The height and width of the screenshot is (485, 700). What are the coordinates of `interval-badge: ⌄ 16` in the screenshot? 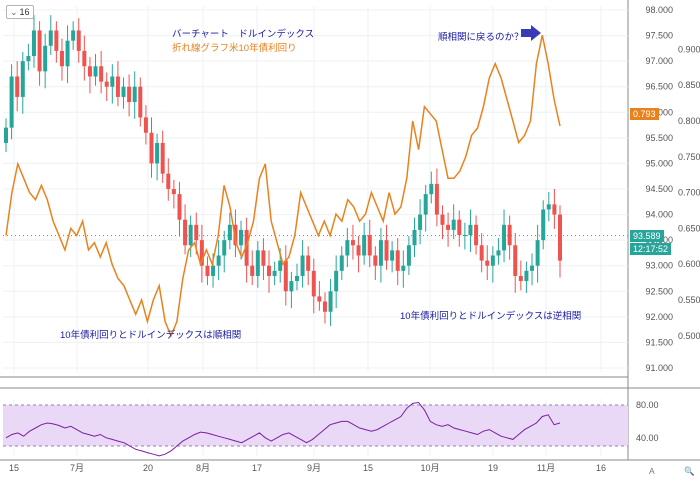 It's located at (20, 12).